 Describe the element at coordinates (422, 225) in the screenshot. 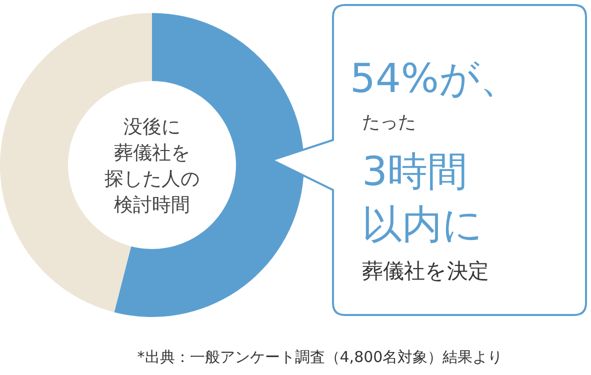

I see `text: 以内に` at that location.